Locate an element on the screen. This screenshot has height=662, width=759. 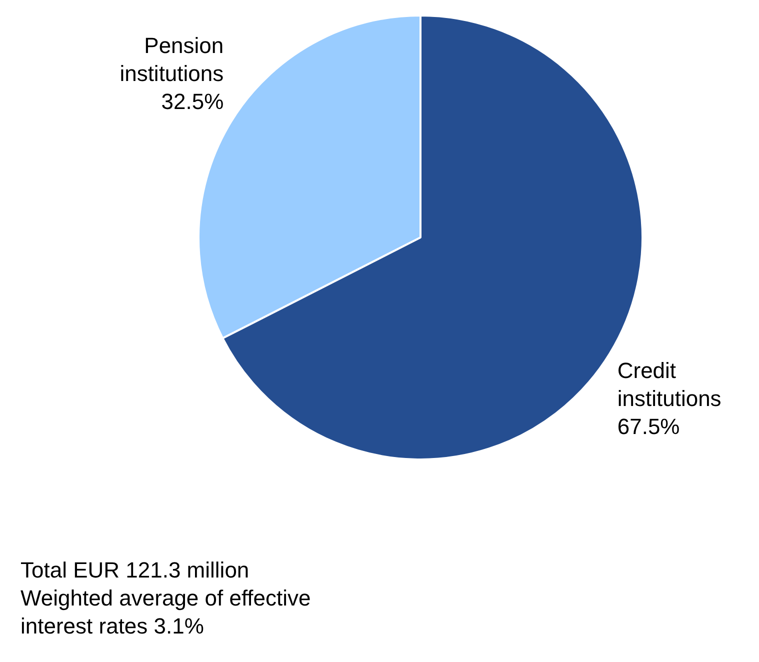
data-label: 67.5% is located at coordinates (648, 427).